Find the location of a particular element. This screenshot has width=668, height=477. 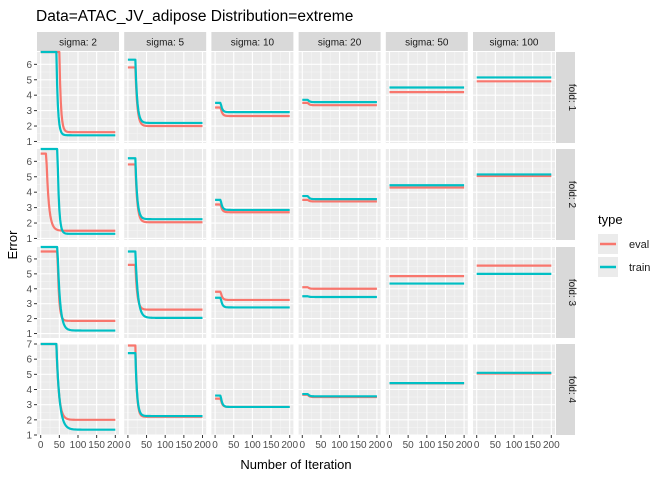

col-strip-label: sigma: 2 is located at coordinates (78, 43).